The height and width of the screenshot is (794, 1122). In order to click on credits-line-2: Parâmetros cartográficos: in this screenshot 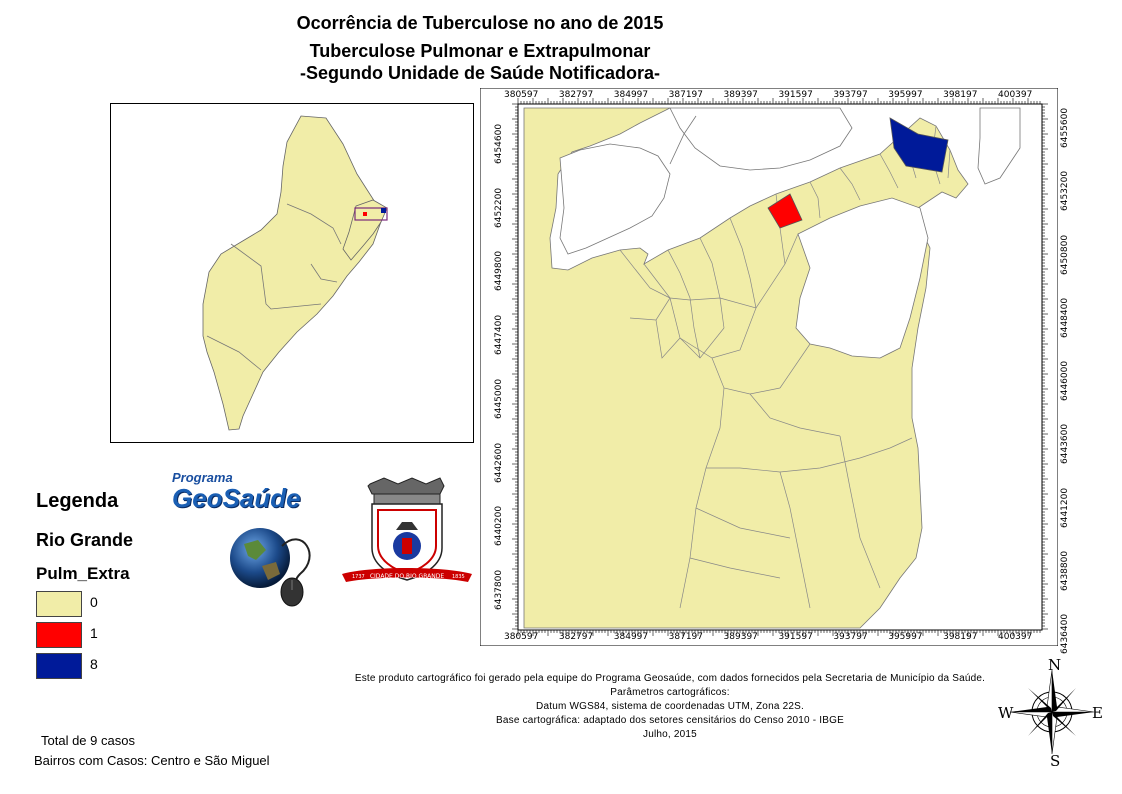, I will do `click(670, 692)`.